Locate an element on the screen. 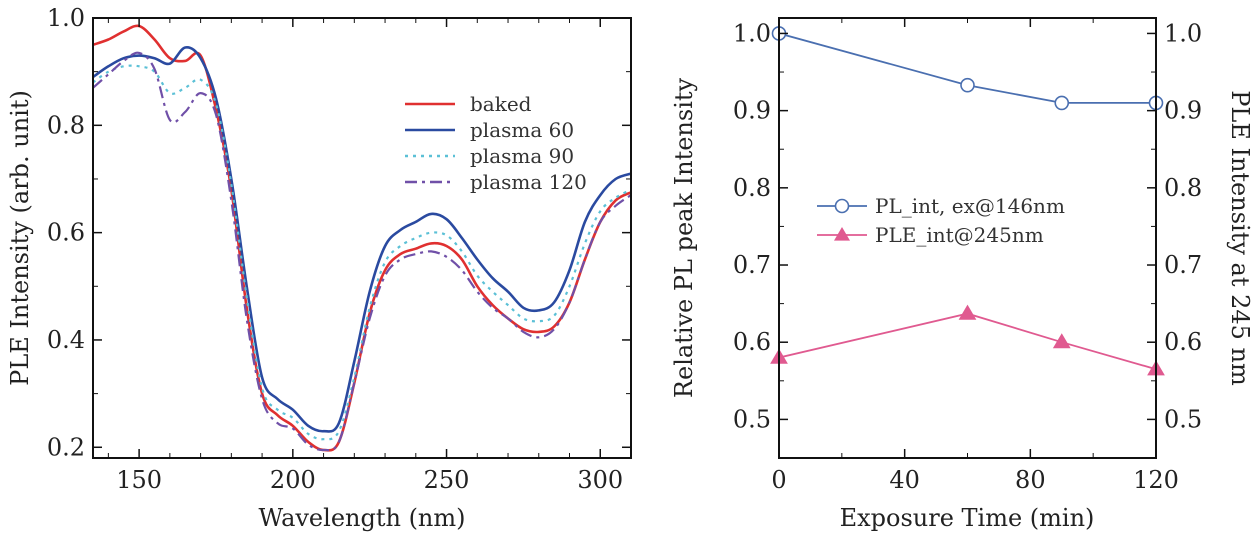 The width and height of the screenshot is (1256, 535). right-y2-tick-label: 0.5 is located at coordinates (1183, 419).